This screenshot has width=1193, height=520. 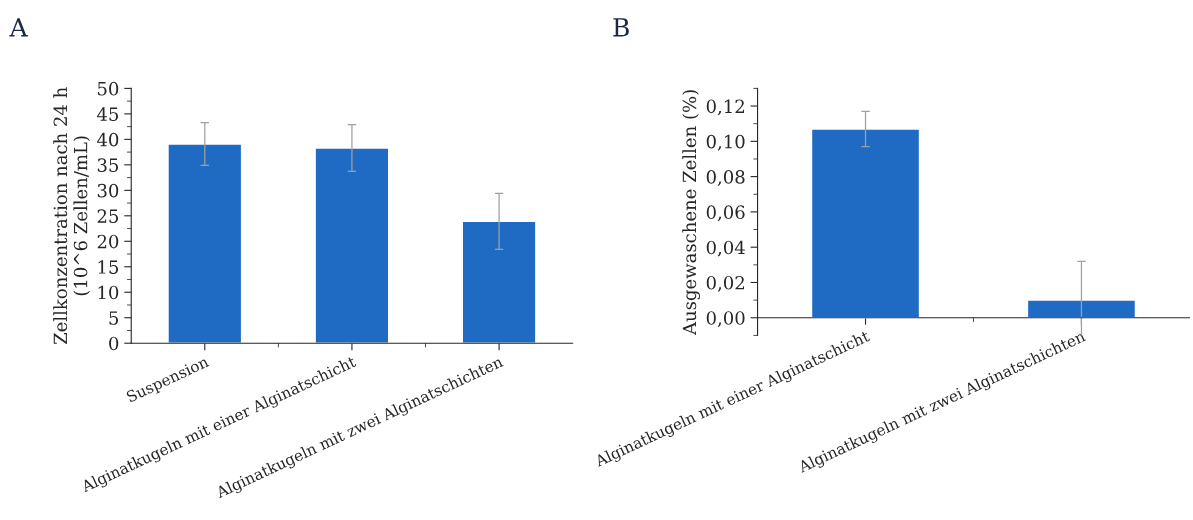 What do you see at coordinates (691, 213) in the screenshot?
I see `y-axis-title: Ausgewaschene Zellen (%)` at bounding box center [691, 213].